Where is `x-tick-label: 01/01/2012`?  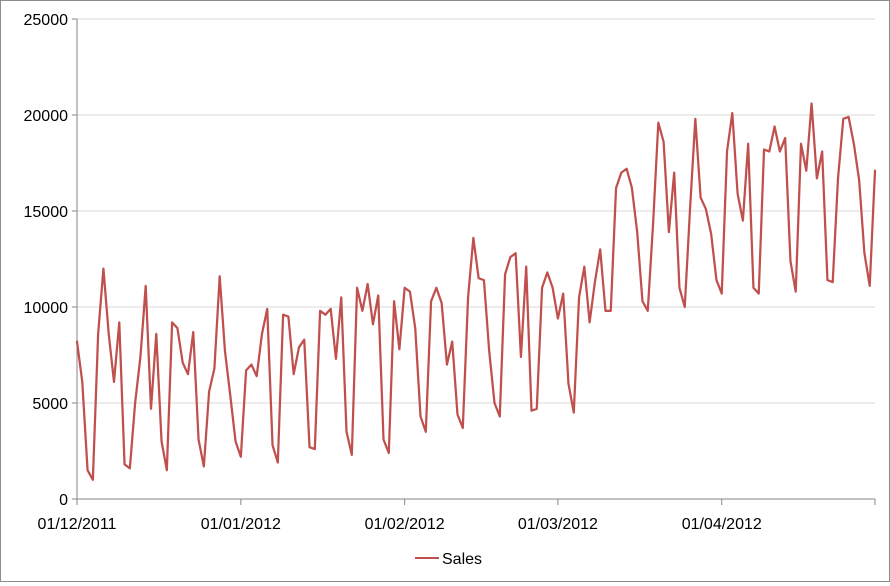
x-tick-label: 01/01/2012 is located at coordinates (241, 524).